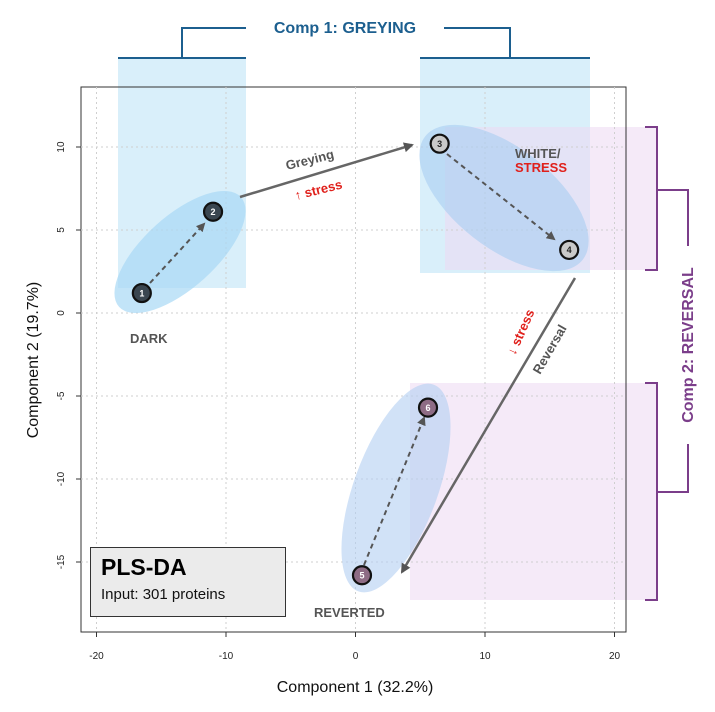 This screenshot has width=715, height=712. I want to click on y-tick-label: 0, so click(61, 313).